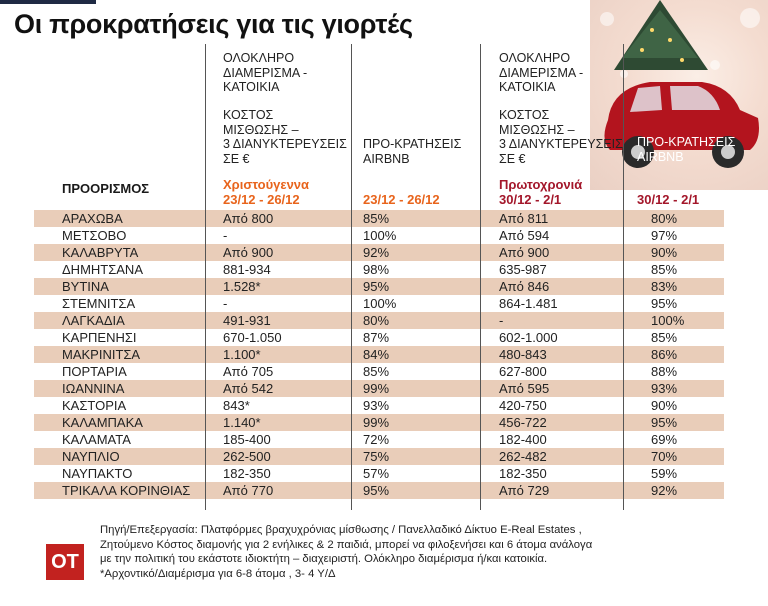 Image resolution: width=768 pixels, height=606 pixels. I want to click on value-cell: 881-934, so click(247, 269).